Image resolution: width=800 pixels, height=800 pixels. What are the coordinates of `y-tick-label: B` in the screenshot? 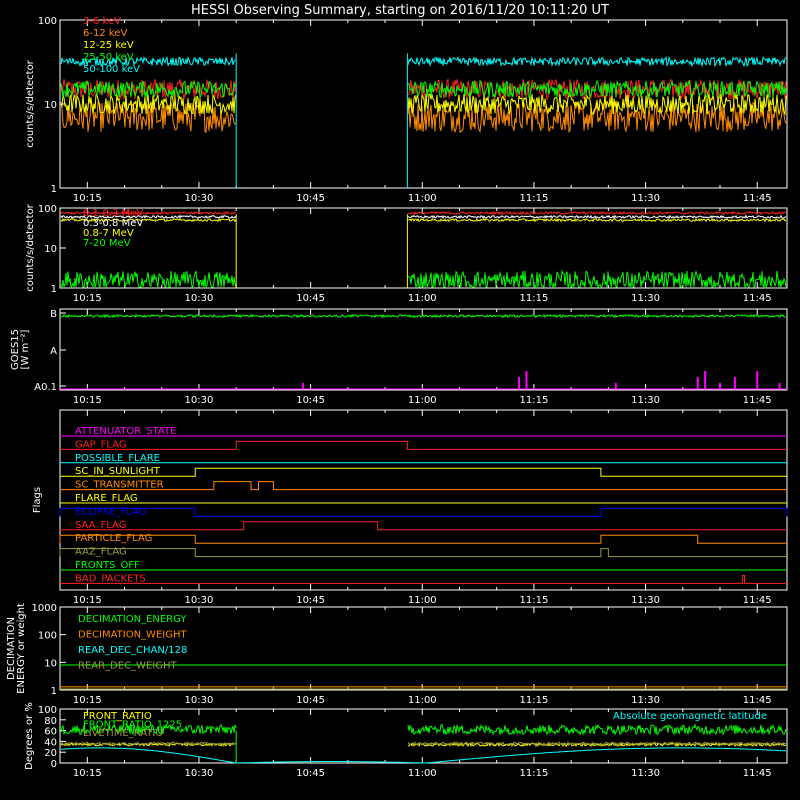 It's located at (53, 314).